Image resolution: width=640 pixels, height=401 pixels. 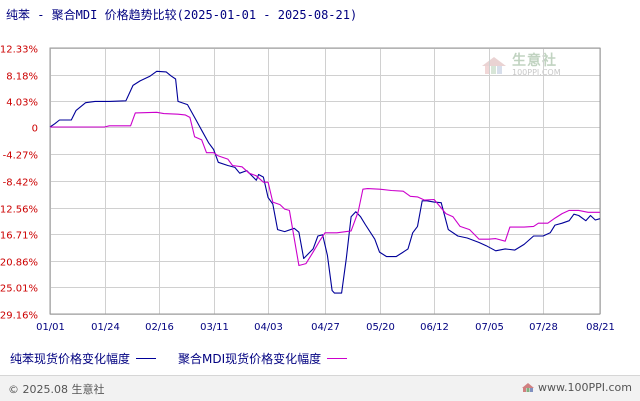 I want to click on house-logo-icon, so click(x=494, y=65).